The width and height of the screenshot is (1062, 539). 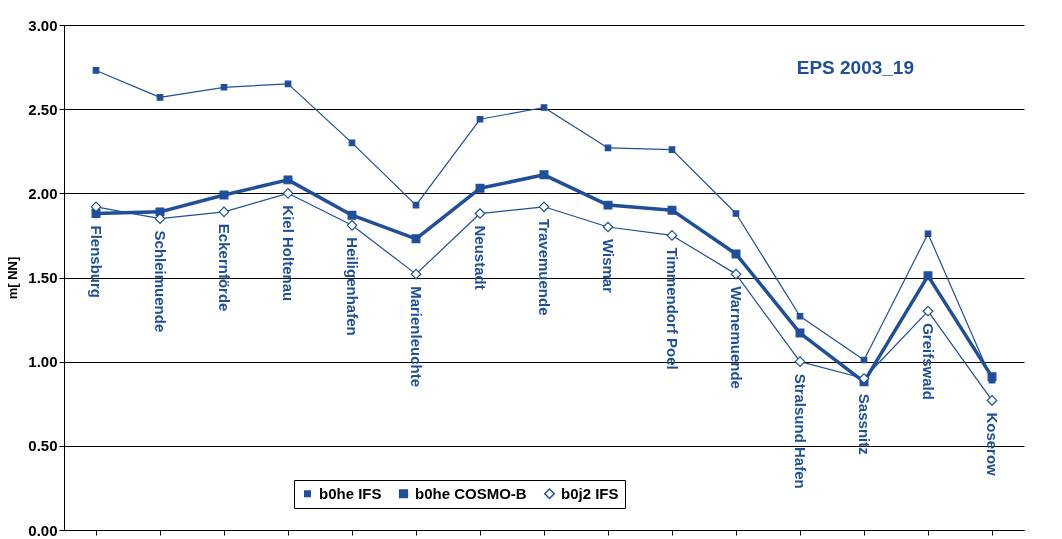 I want to click on y-tick-label: 1.00, so click(x=43, y=362).